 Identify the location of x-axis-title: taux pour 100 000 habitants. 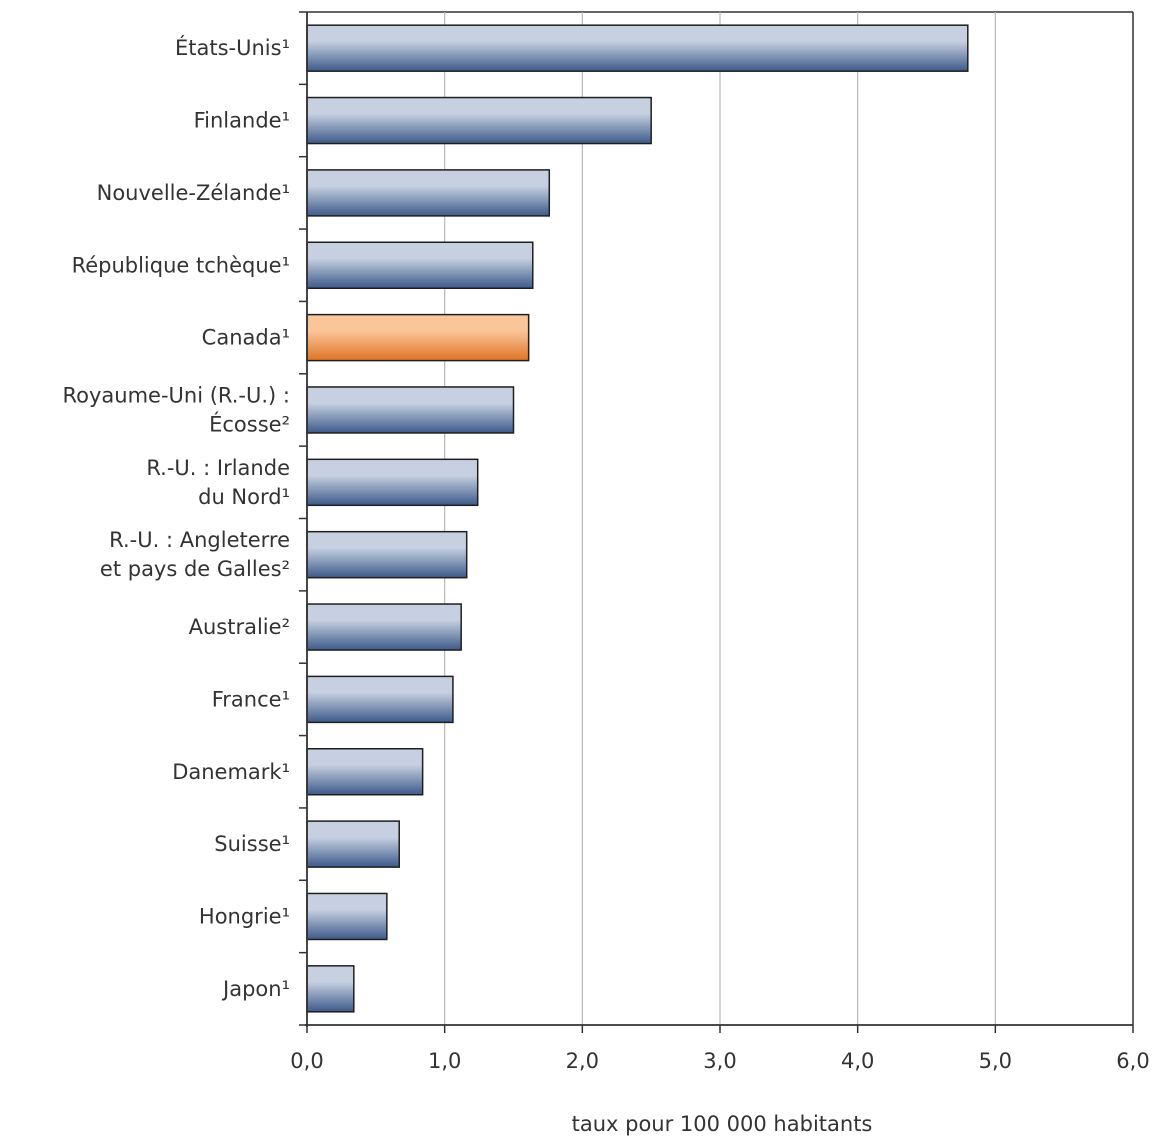
(722, 1124).